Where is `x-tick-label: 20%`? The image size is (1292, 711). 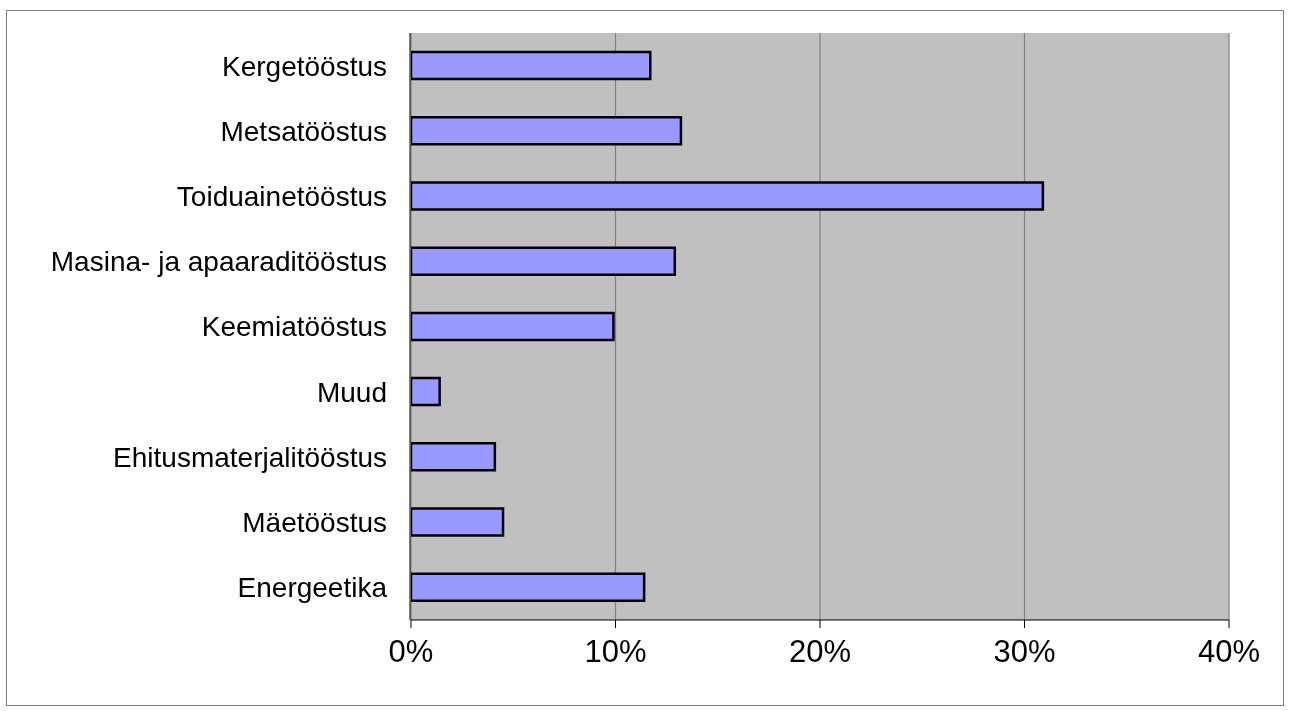 x-tick-label: 20% is located at coordinates (820, 652).